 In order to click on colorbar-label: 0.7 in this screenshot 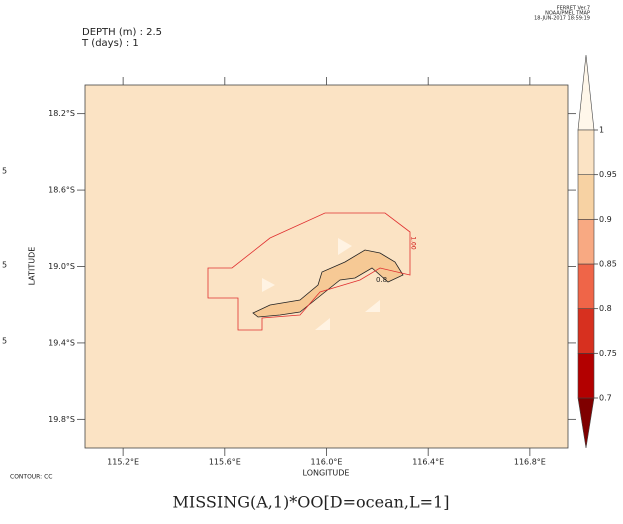, I will do `click(605, 398)`.